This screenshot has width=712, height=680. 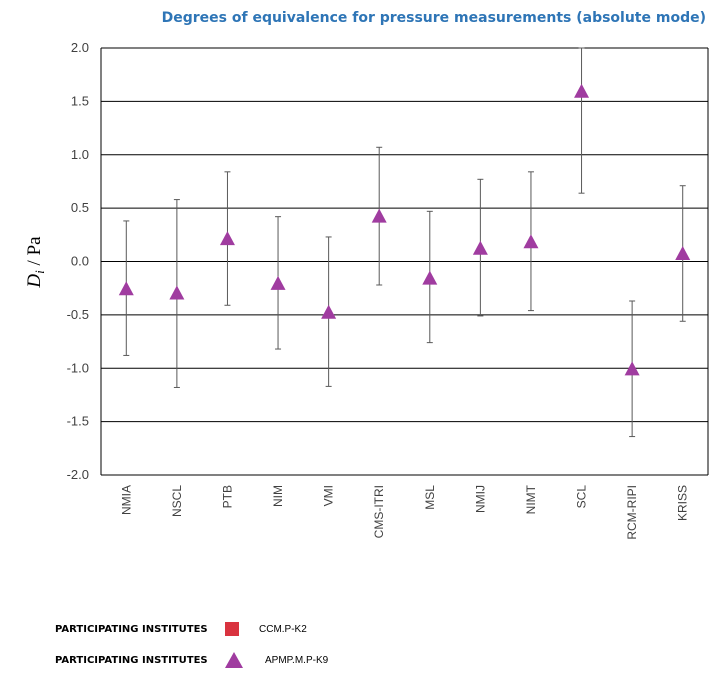 What do you see at coordinates (683, 503) in the screenshot?
I see `x-tick-label: KRISS` at bounding box center [683, 503].